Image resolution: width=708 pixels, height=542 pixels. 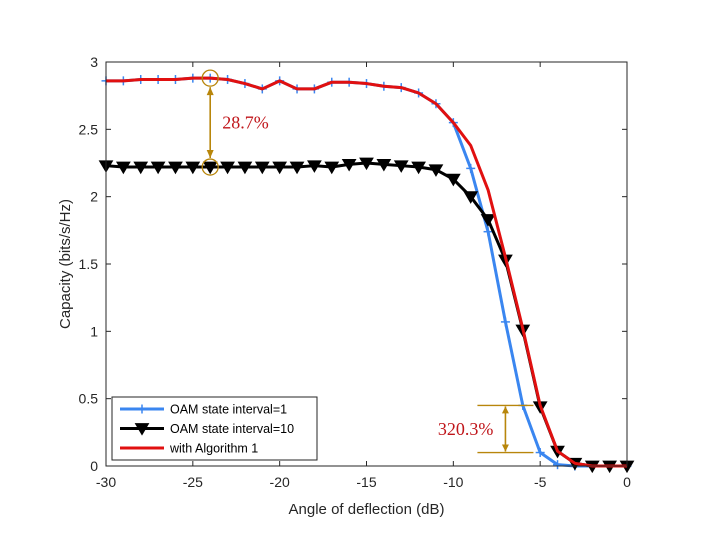 I want to click on highlight-circle-bottom, so click(x=210, y=167).